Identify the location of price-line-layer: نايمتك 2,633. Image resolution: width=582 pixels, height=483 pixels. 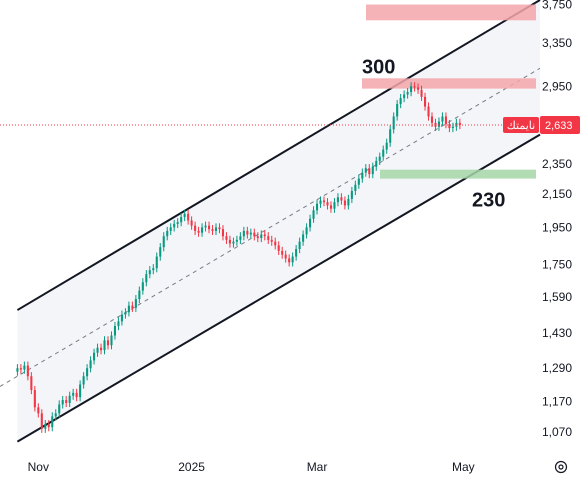
(290, 125).